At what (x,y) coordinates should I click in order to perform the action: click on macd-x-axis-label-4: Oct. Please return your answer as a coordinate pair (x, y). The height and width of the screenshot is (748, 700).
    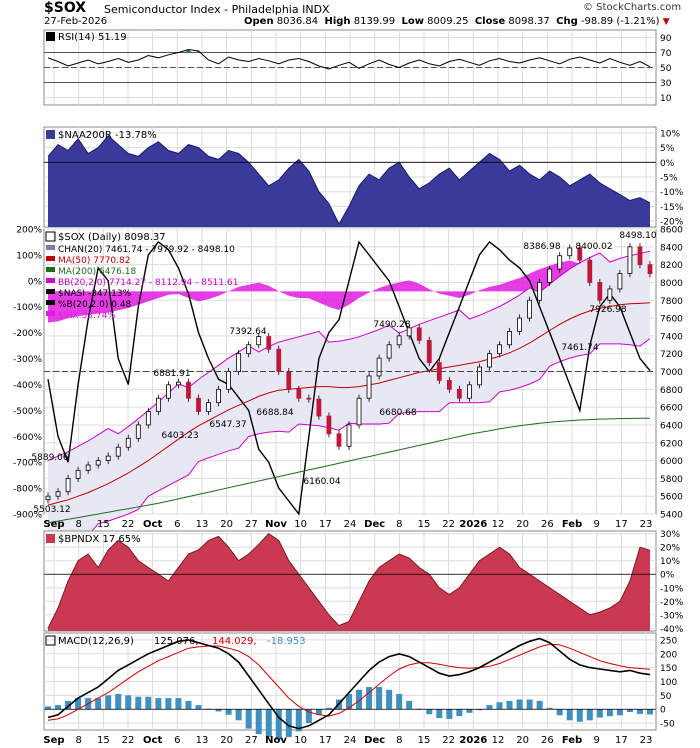
    Looking at the image, I should click on (152, 740).